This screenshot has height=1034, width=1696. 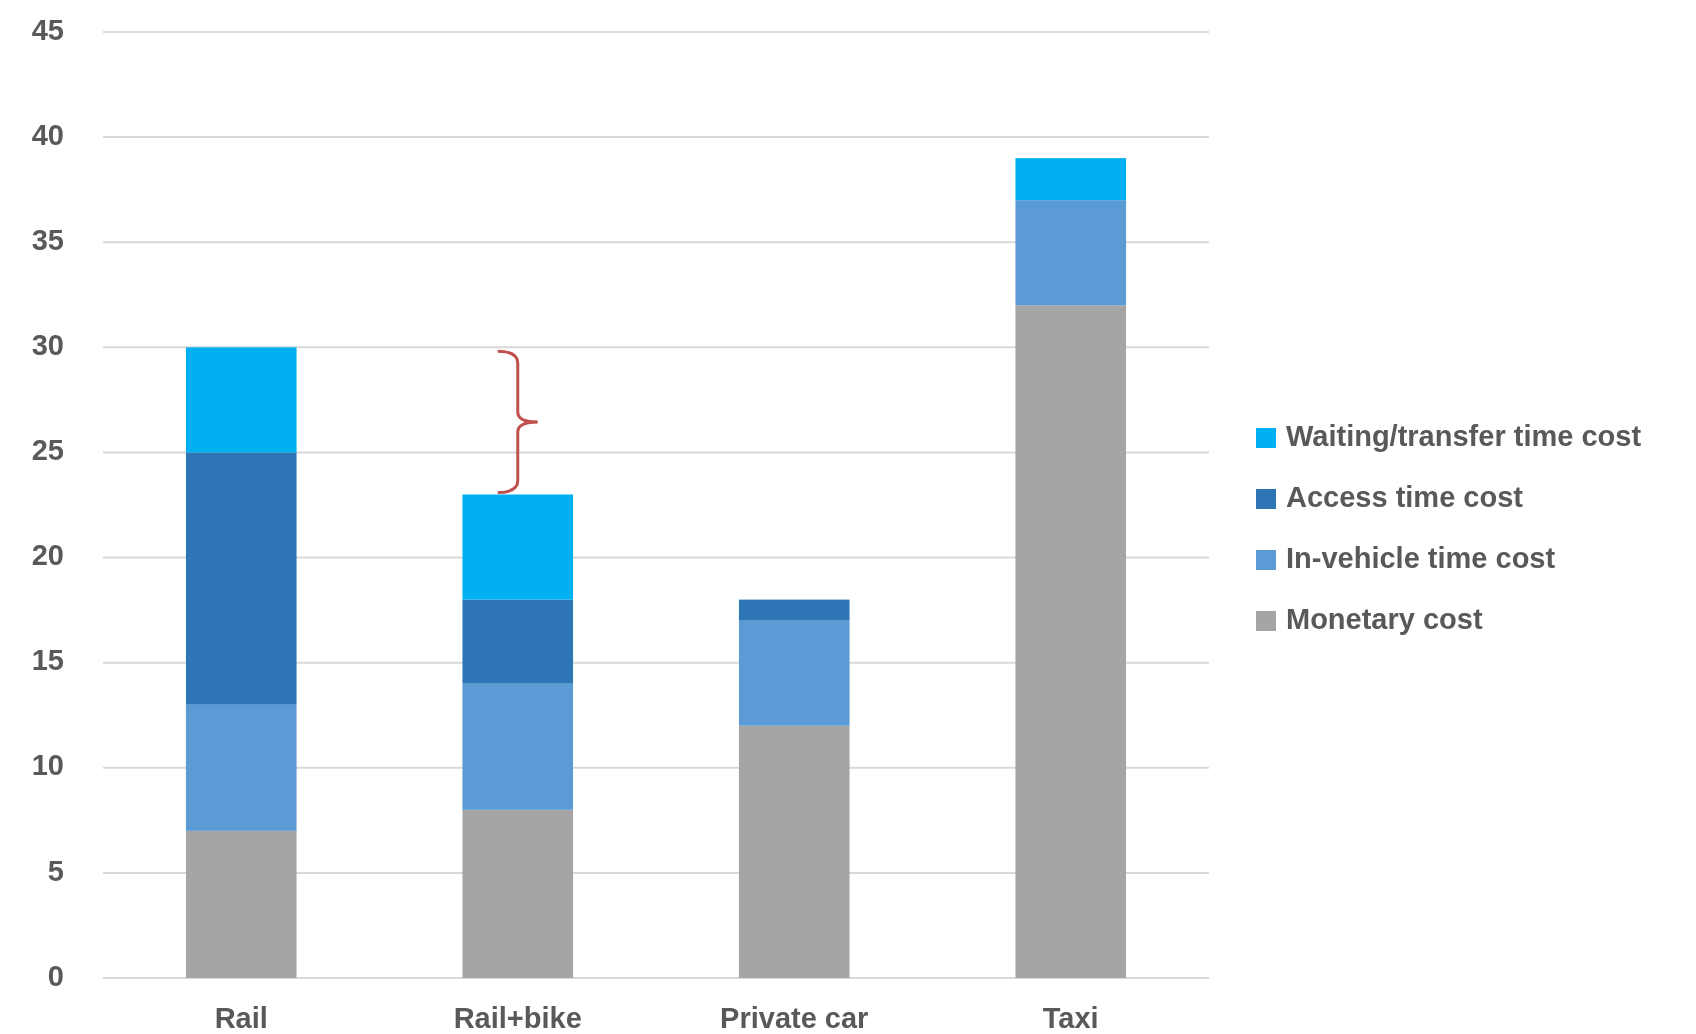 I want to click on x-tick-label: Rail, so click(x=241, y=1018).